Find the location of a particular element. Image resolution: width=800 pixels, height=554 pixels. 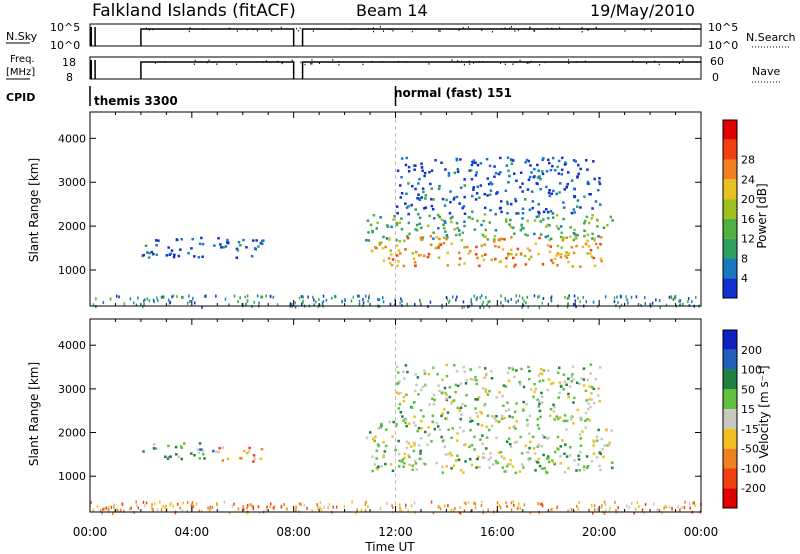

velocity-colorbar-swatch is located at coordinates (730, 399).